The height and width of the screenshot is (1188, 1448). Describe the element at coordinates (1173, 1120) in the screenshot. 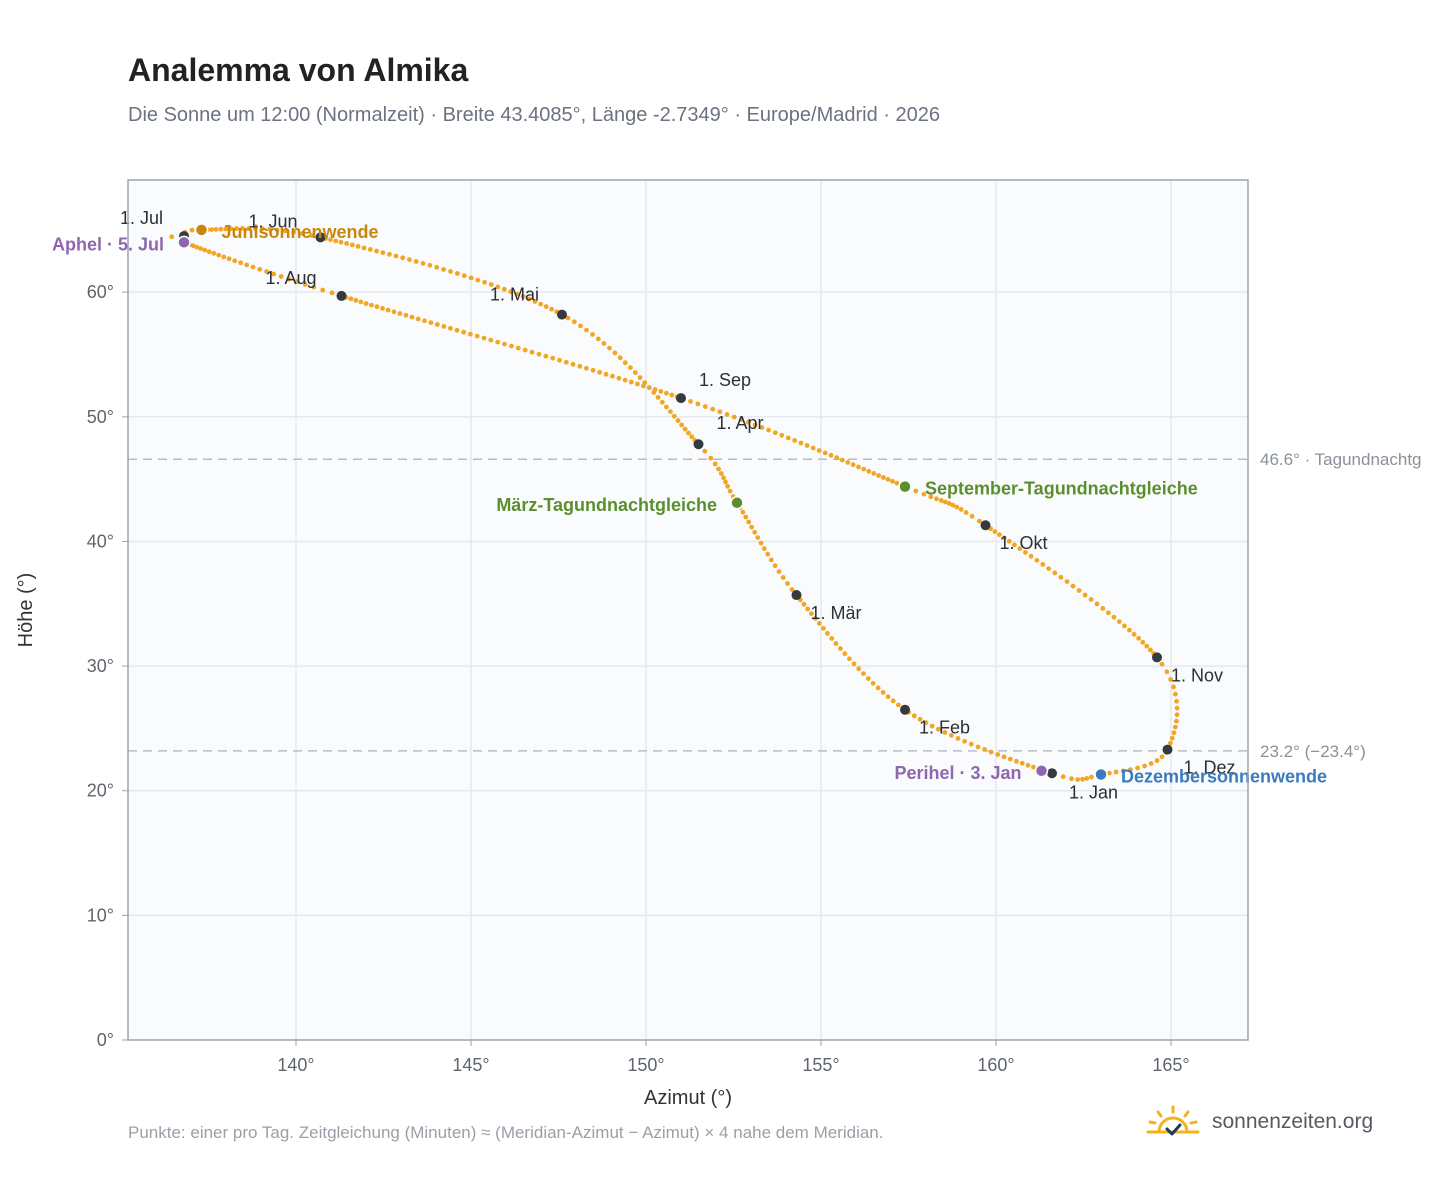

I see `sun-check-icon` at that location.